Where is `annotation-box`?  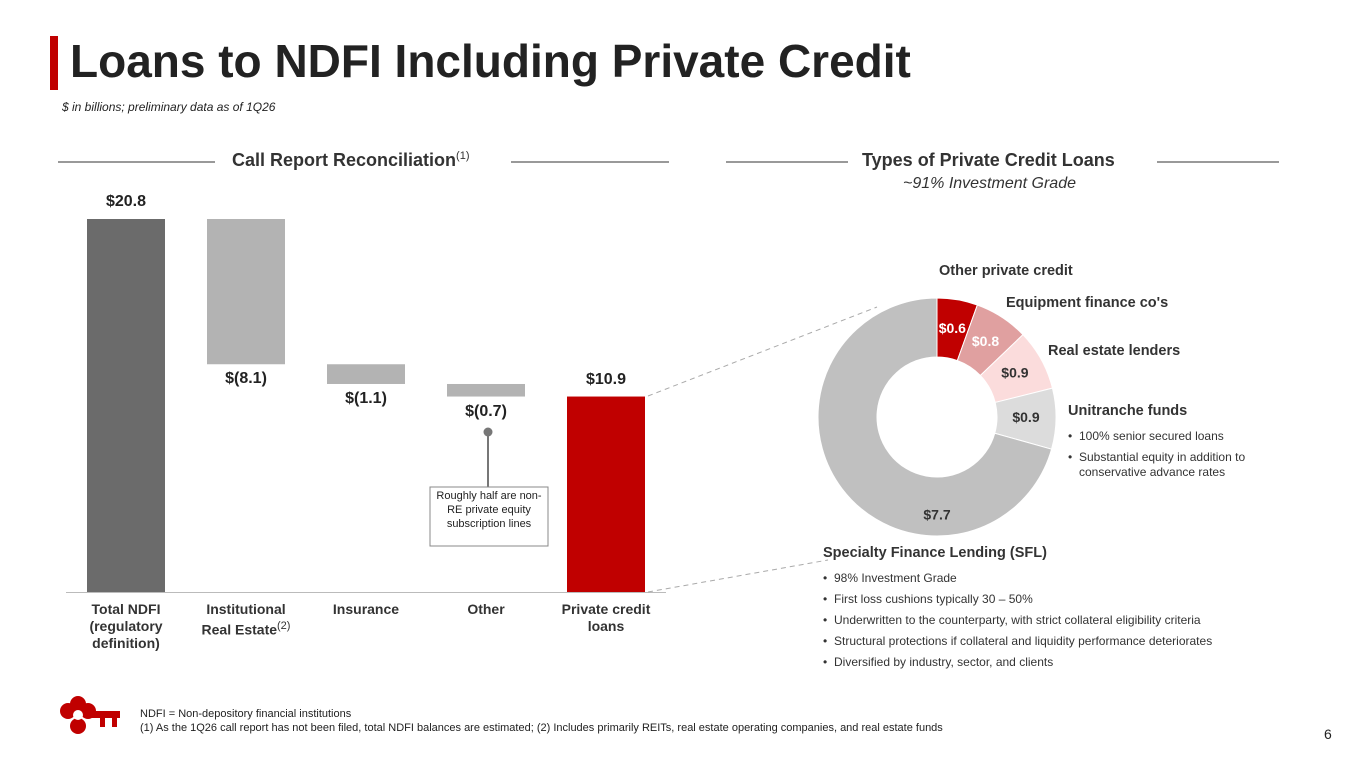 annotation-box is located at coordinates (489, 516).